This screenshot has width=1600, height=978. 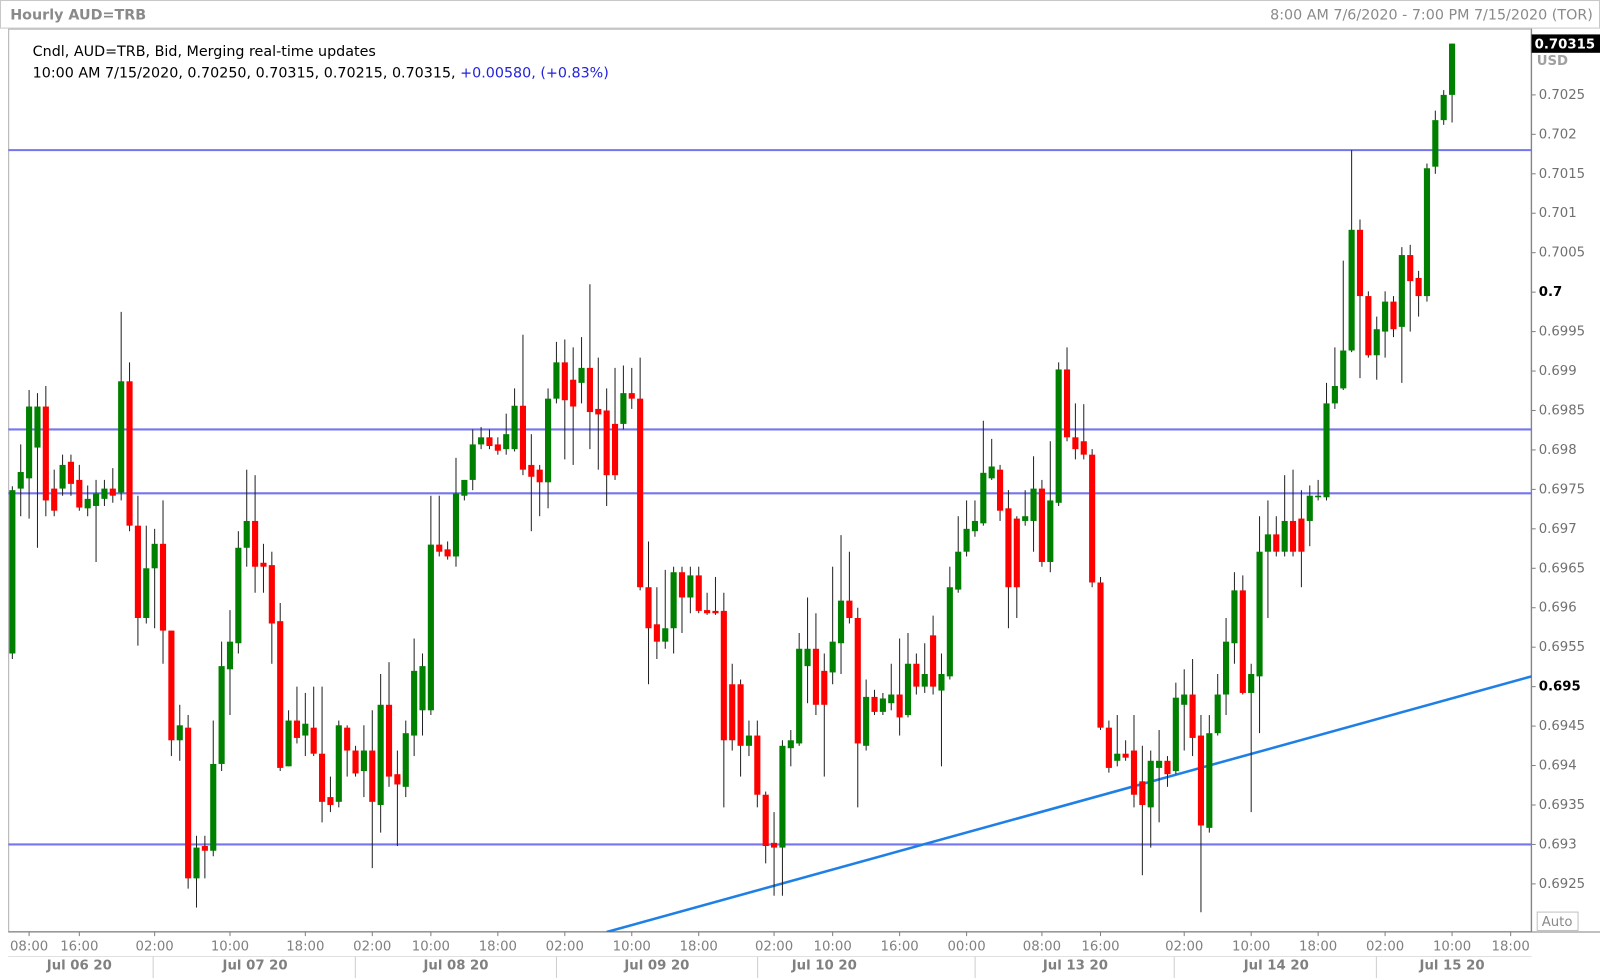 I want to click on y-tick-label: 0.6975, so click(x=1562, y=489).